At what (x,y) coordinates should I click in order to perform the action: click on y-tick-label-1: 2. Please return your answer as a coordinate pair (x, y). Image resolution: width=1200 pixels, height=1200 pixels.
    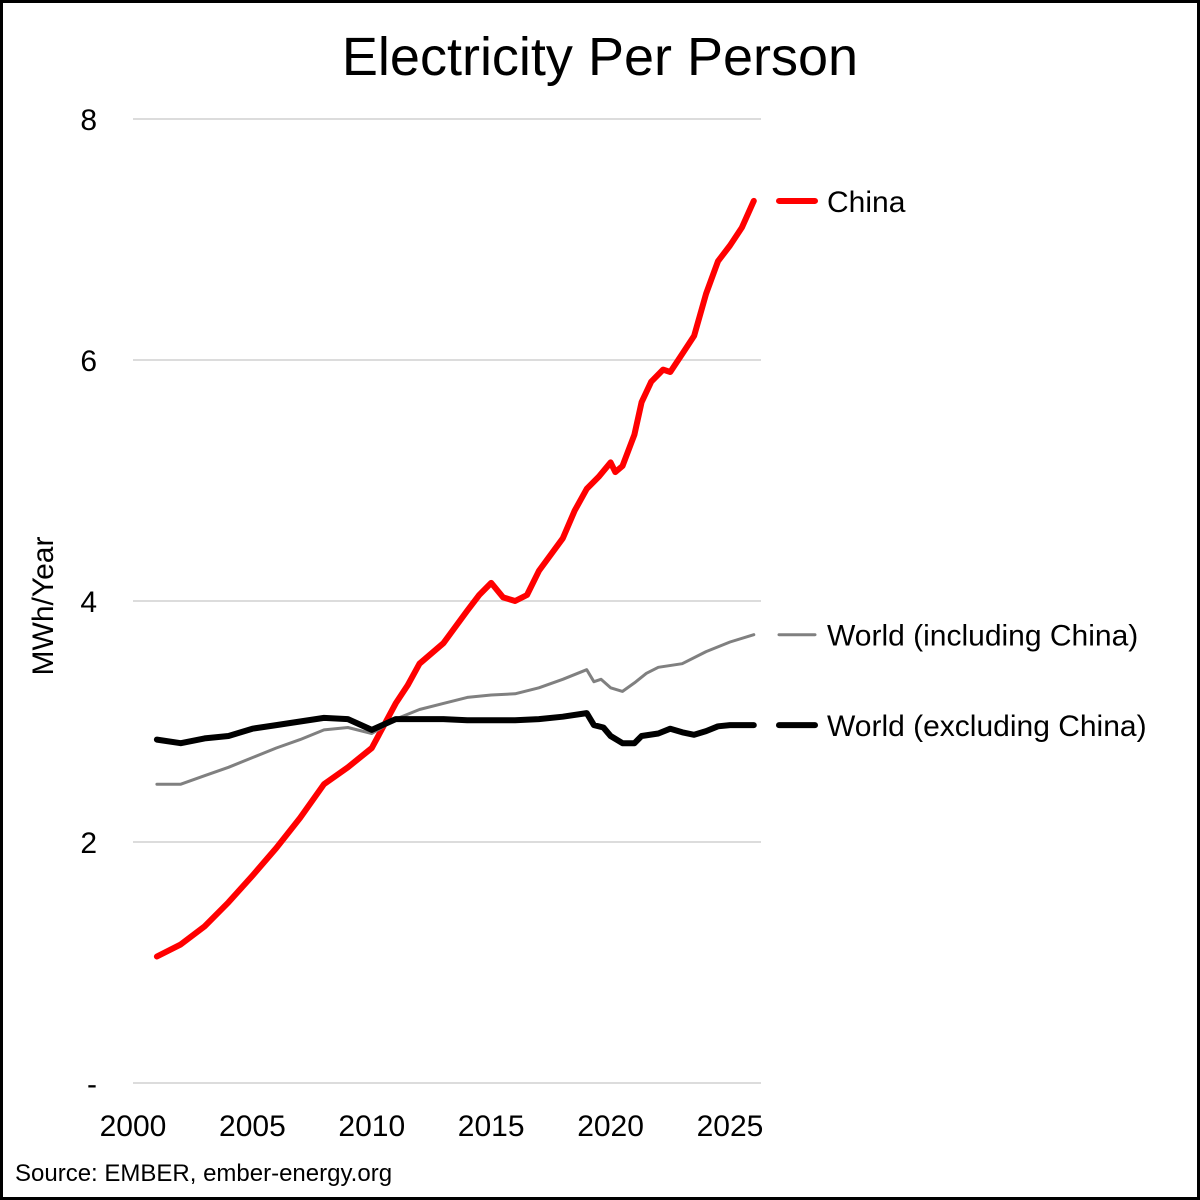
    Looking at the image, I should click on (88, 843).